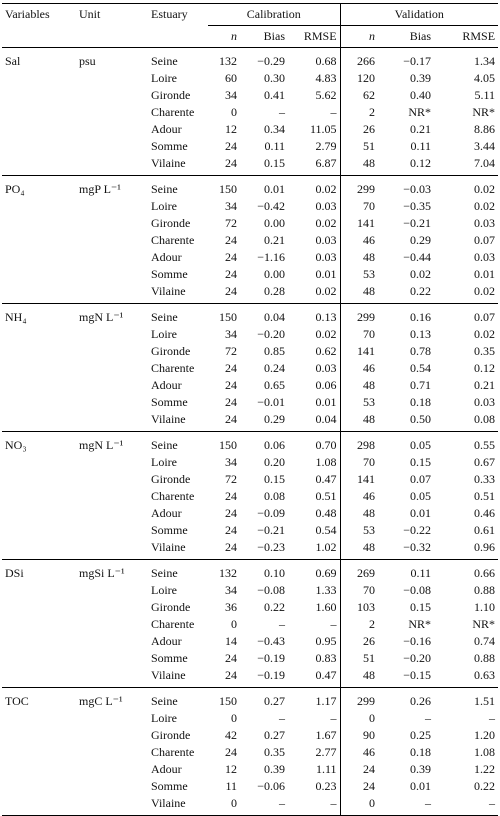  I want to click on value-cell: 0.11, so click(406, 570).